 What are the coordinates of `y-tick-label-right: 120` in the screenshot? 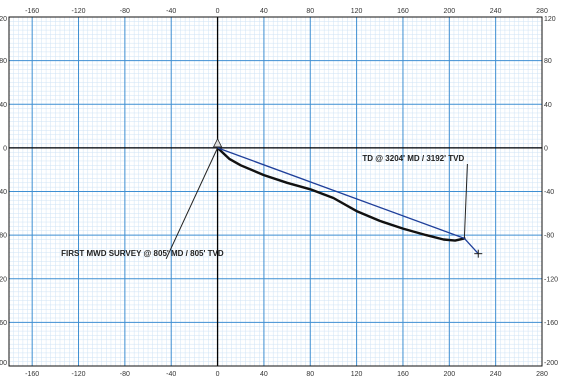 It's located at (550, 19).